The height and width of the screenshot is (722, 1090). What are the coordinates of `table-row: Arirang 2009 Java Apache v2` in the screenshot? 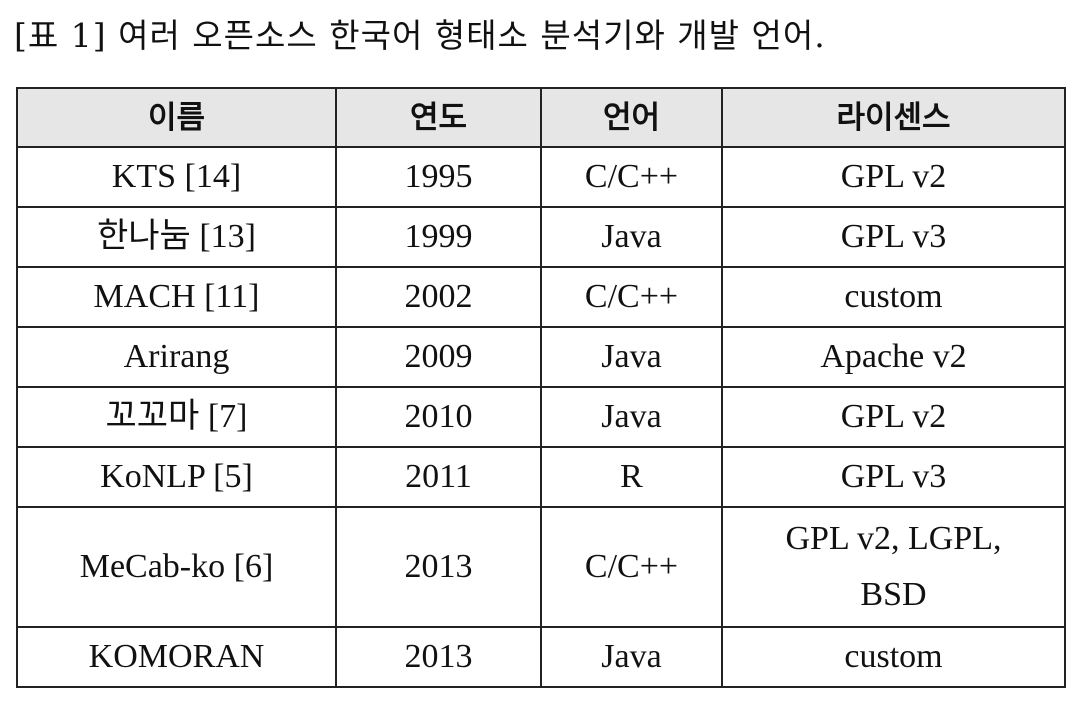 It's located at (541, 357).